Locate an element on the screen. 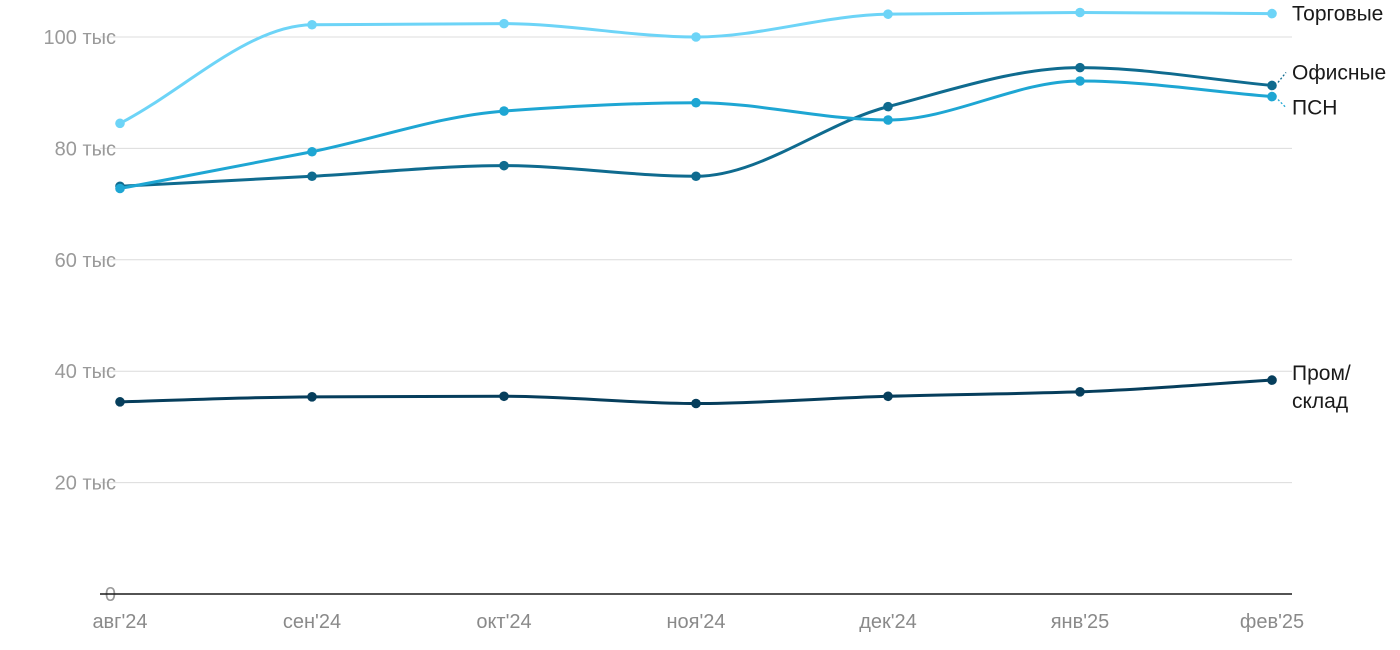 Image resolution: width=1400 pixels, height=650 pixels. x-tick-label: ноя'24 is located at coordinates (695, 622).